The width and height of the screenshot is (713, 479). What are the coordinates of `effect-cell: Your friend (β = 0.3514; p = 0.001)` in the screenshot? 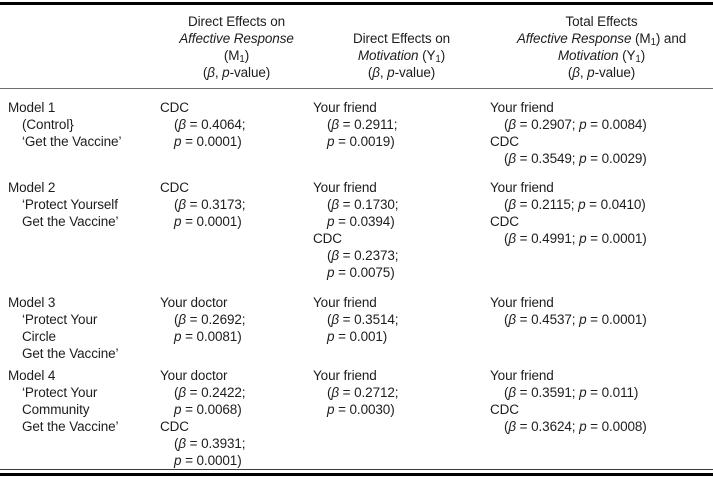 It's located at (401, 328).